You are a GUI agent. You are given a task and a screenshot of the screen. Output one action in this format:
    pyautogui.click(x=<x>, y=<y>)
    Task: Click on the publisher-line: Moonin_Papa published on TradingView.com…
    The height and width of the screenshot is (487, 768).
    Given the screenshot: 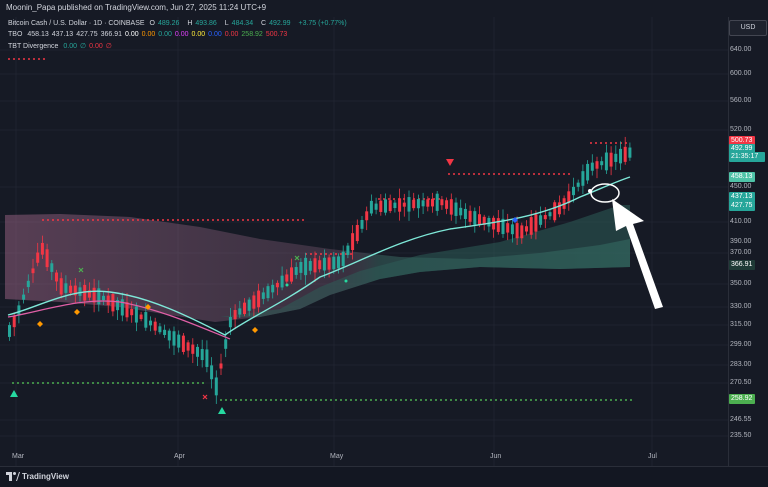 What is the action you would take?
    pyautogui.click(x=136, y=7)
    